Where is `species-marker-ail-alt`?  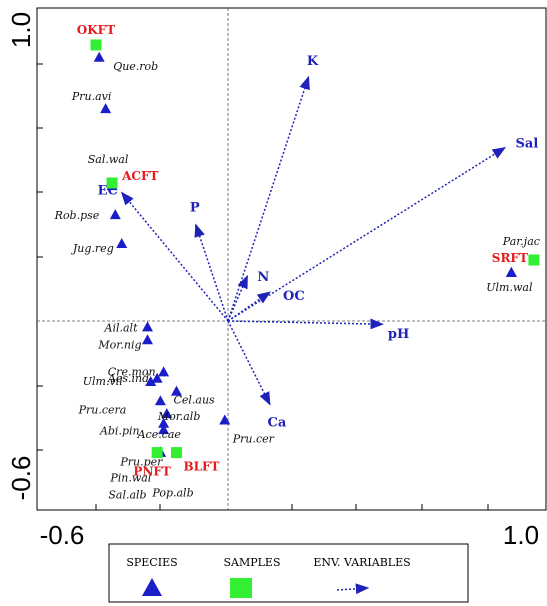
species-marker-ail-alt is located at coordinates (147, 326).